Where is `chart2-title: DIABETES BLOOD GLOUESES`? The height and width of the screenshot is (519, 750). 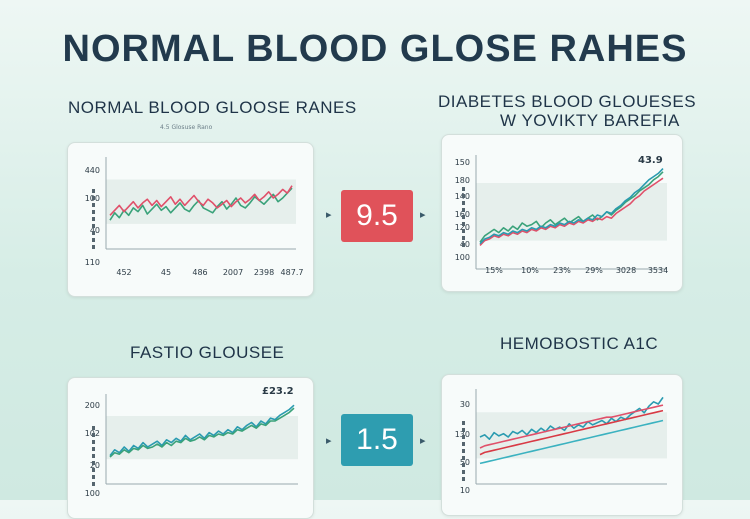 chart2-title: DIABETES BLOOD GLOUESES is located at coordinates (567, 101).